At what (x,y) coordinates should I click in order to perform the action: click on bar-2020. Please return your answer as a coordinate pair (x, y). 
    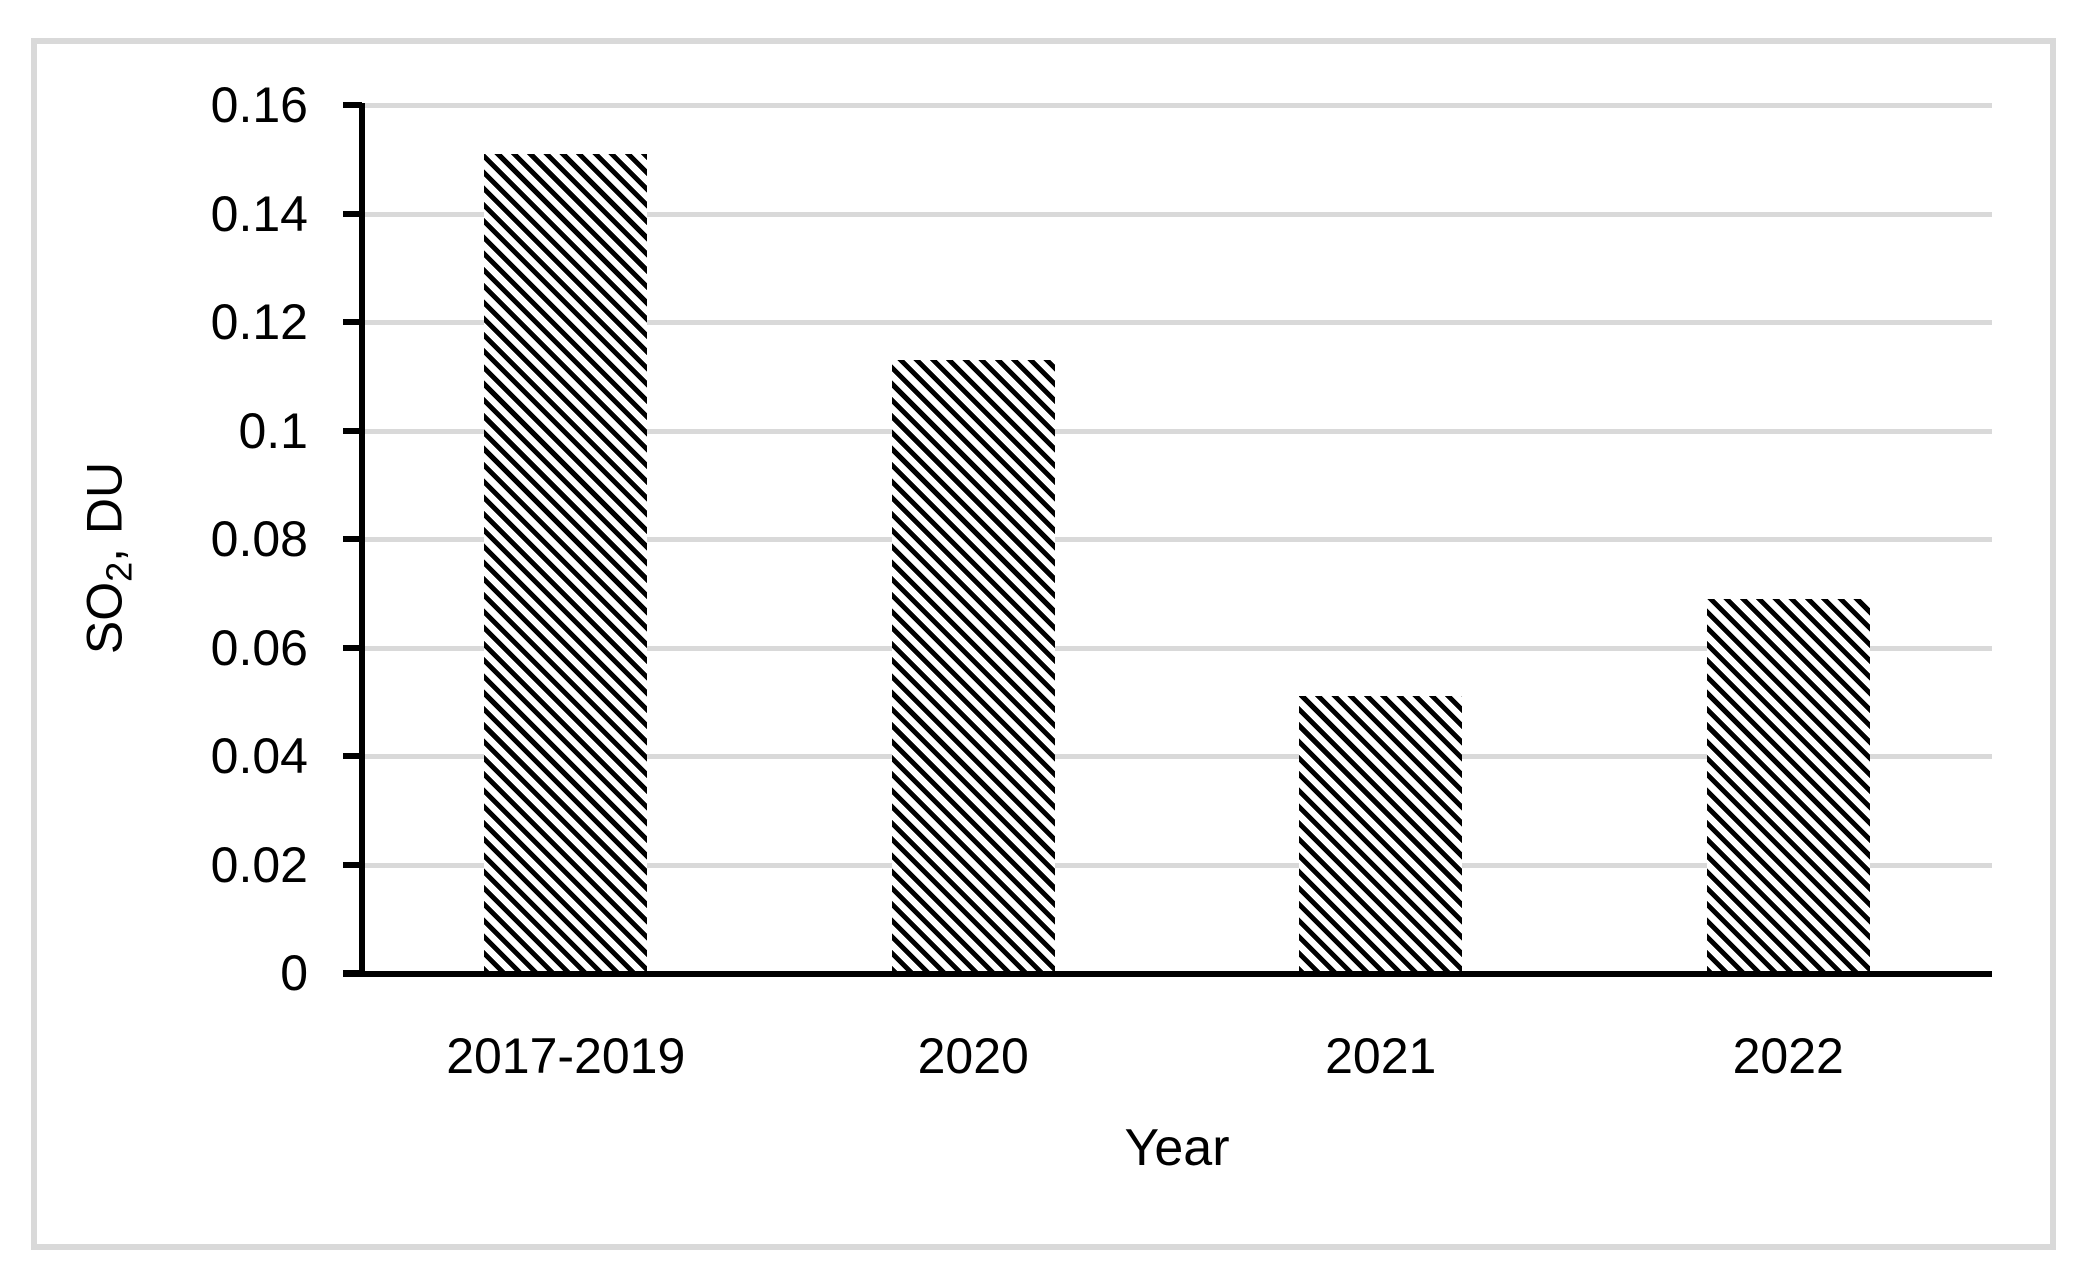
    Looking at the image, I should click on (973, 666).